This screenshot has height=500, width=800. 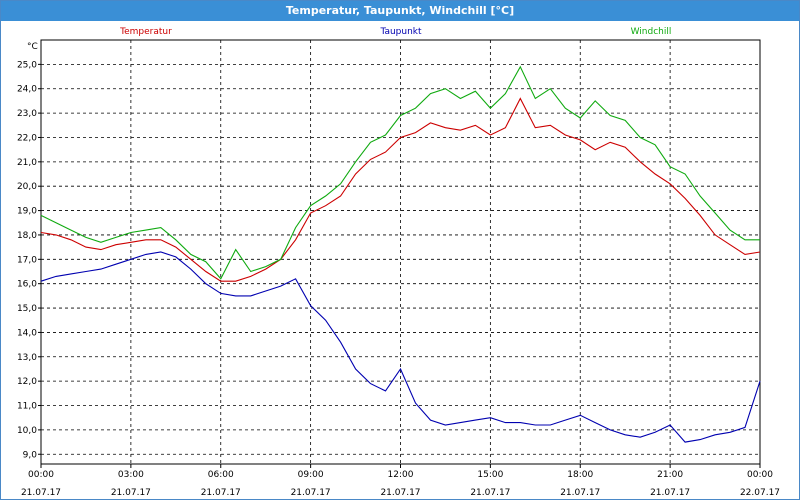 I want to click on y-tick-label: 13,0, so click(x=27, y=358).